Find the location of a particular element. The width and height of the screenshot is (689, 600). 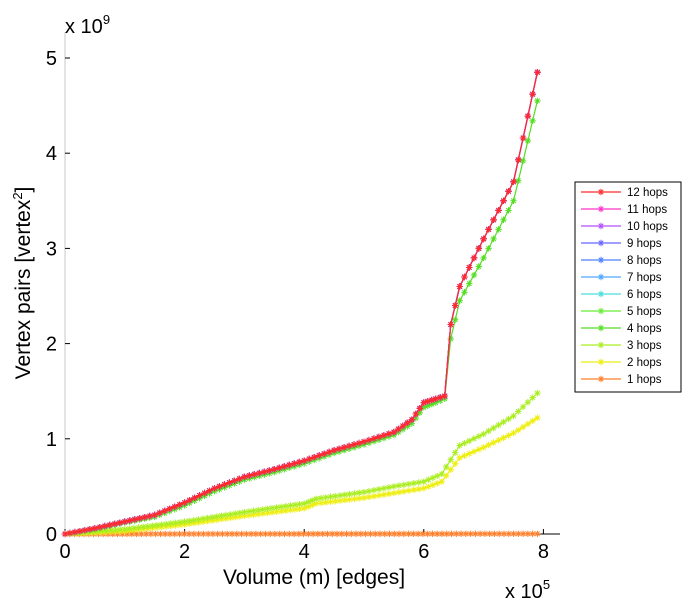

legend-item: 6 hops is located at coordinates (621, 295).